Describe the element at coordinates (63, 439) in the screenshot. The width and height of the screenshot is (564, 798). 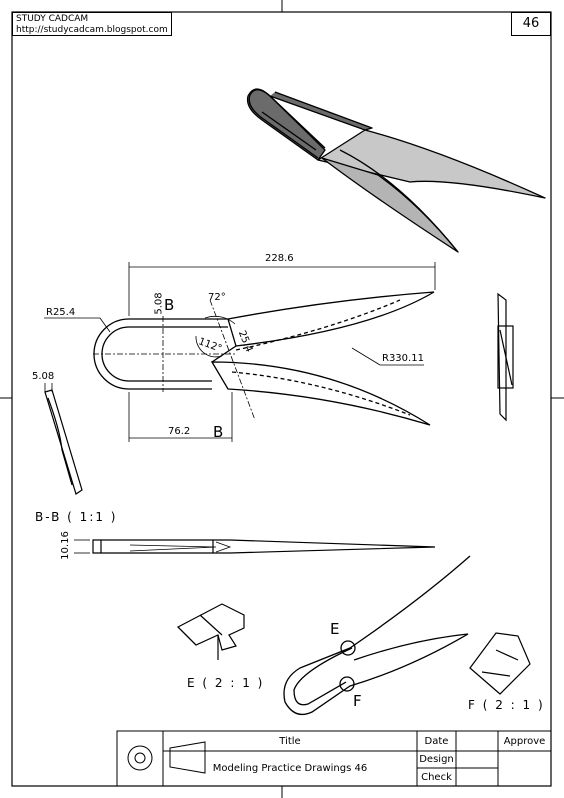
I see `left-side-view` at that location.